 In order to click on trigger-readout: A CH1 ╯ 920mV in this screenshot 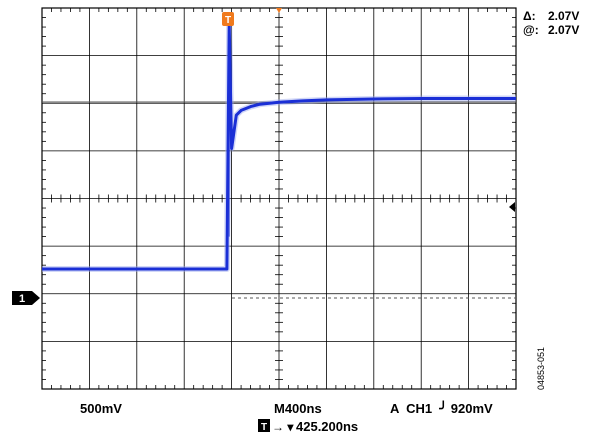, I will do `click(441, 408)`.